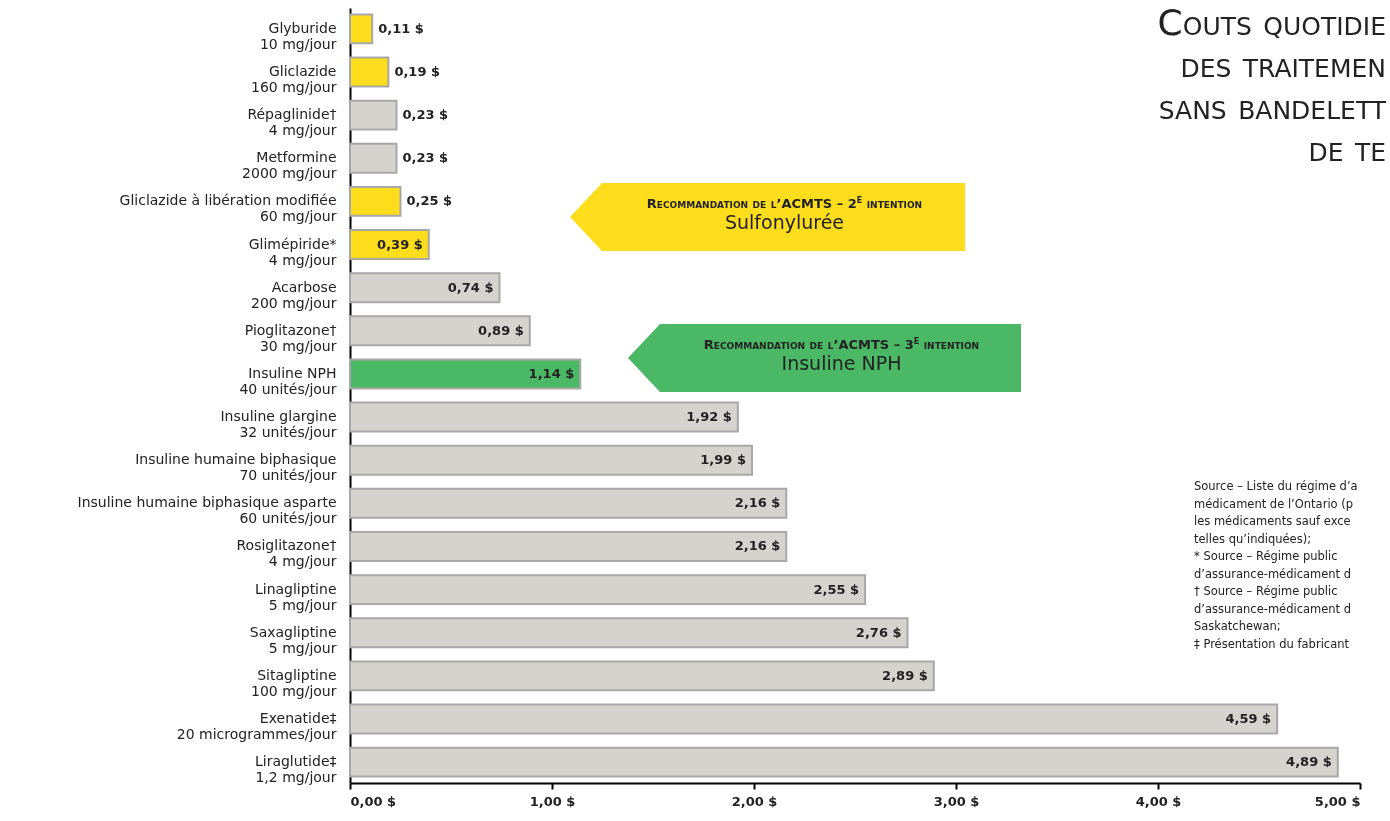 The width and height of the screenshot is (1390, 821). What do you see at coordinates (551, 373) in the screenshot?
I see `data-label: 1,14 $` at bounding box center [551, 373].